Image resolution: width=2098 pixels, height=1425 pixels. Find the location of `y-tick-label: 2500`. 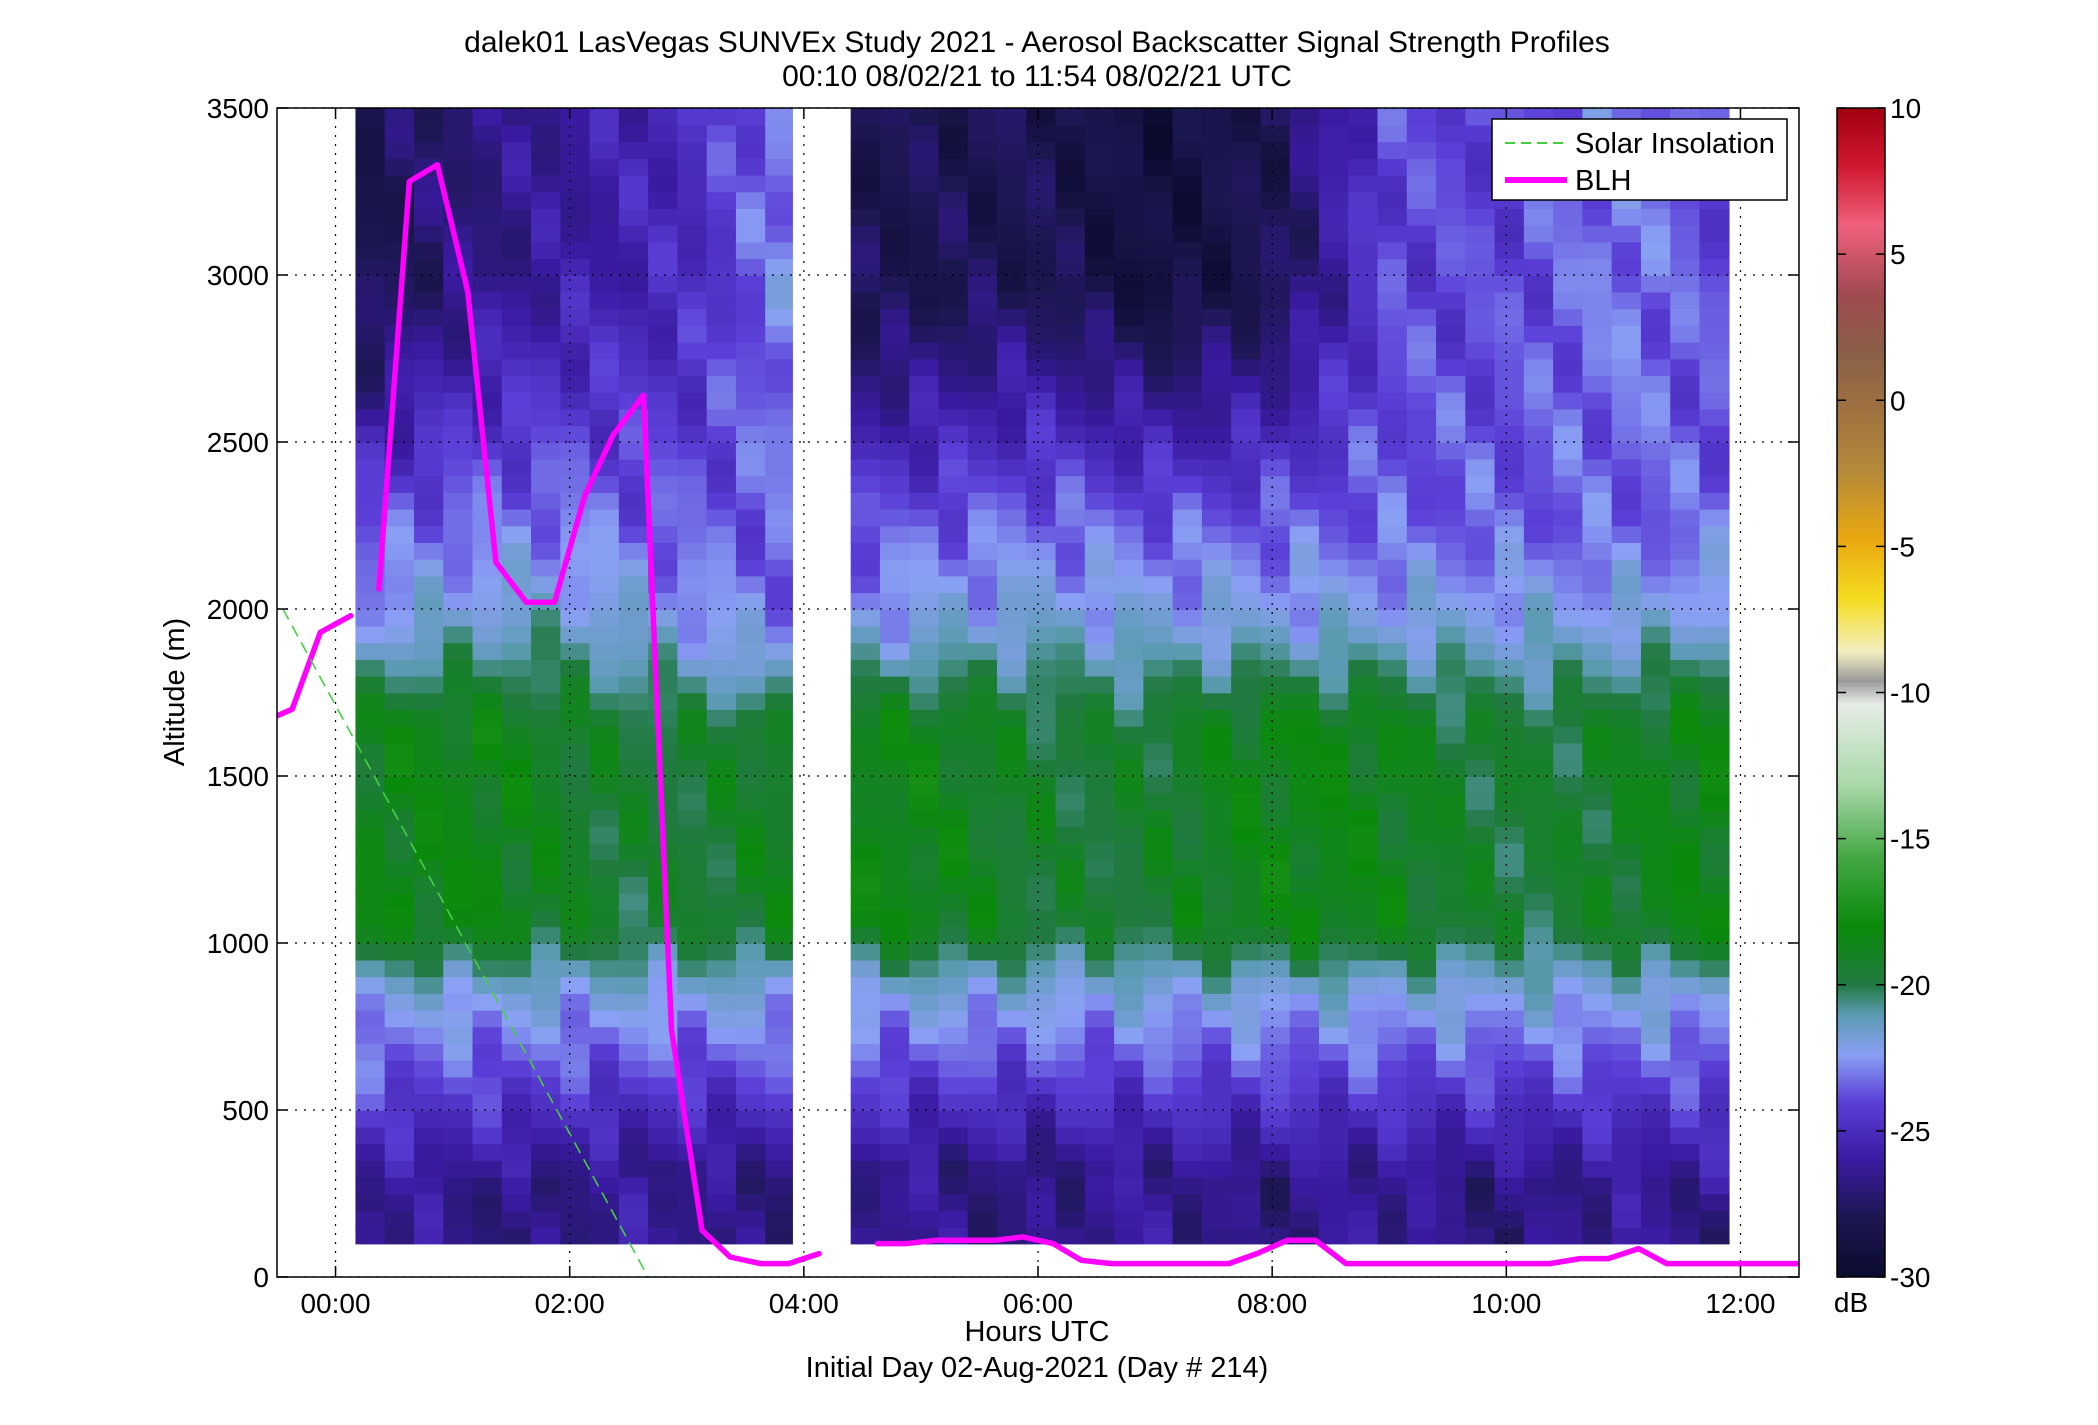

y-tick-label: 2500 is located at coordinates (238, 442).